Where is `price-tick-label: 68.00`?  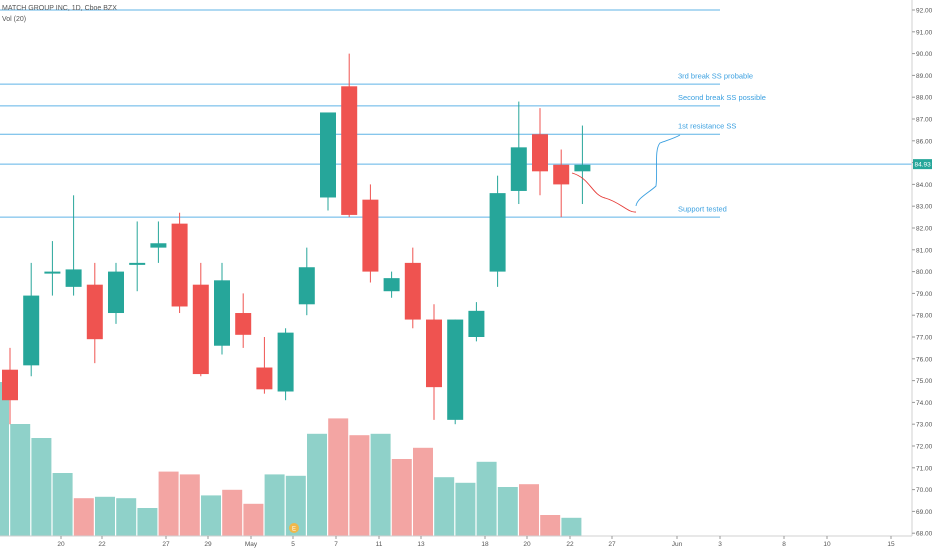
price-tick-label: 68.00 is located at coordinates (924, 534).